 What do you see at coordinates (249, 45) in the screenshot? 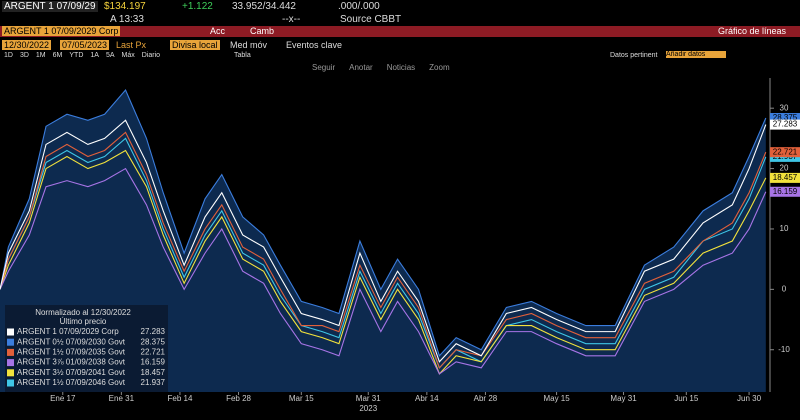
I see `moving-avg: Med móv` at bounding box center [249, 45].